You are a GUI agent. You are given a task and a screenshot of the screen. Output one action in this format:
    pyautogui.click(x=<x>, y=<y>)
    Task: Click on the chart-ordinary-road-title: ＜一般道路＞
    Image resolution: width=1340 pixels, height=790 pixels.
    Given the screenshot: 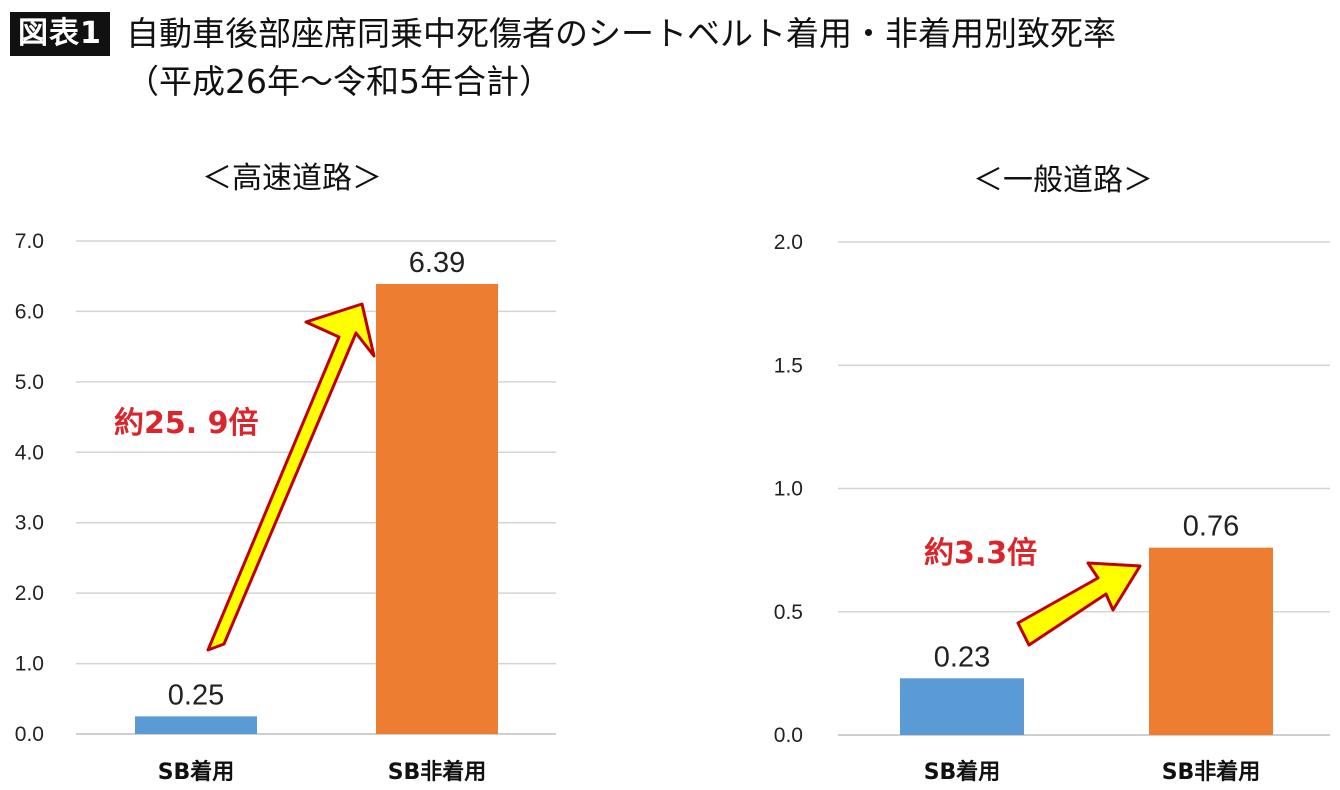 What is the action you would take?
    pyautogui.click(x=1063, y=180)
    